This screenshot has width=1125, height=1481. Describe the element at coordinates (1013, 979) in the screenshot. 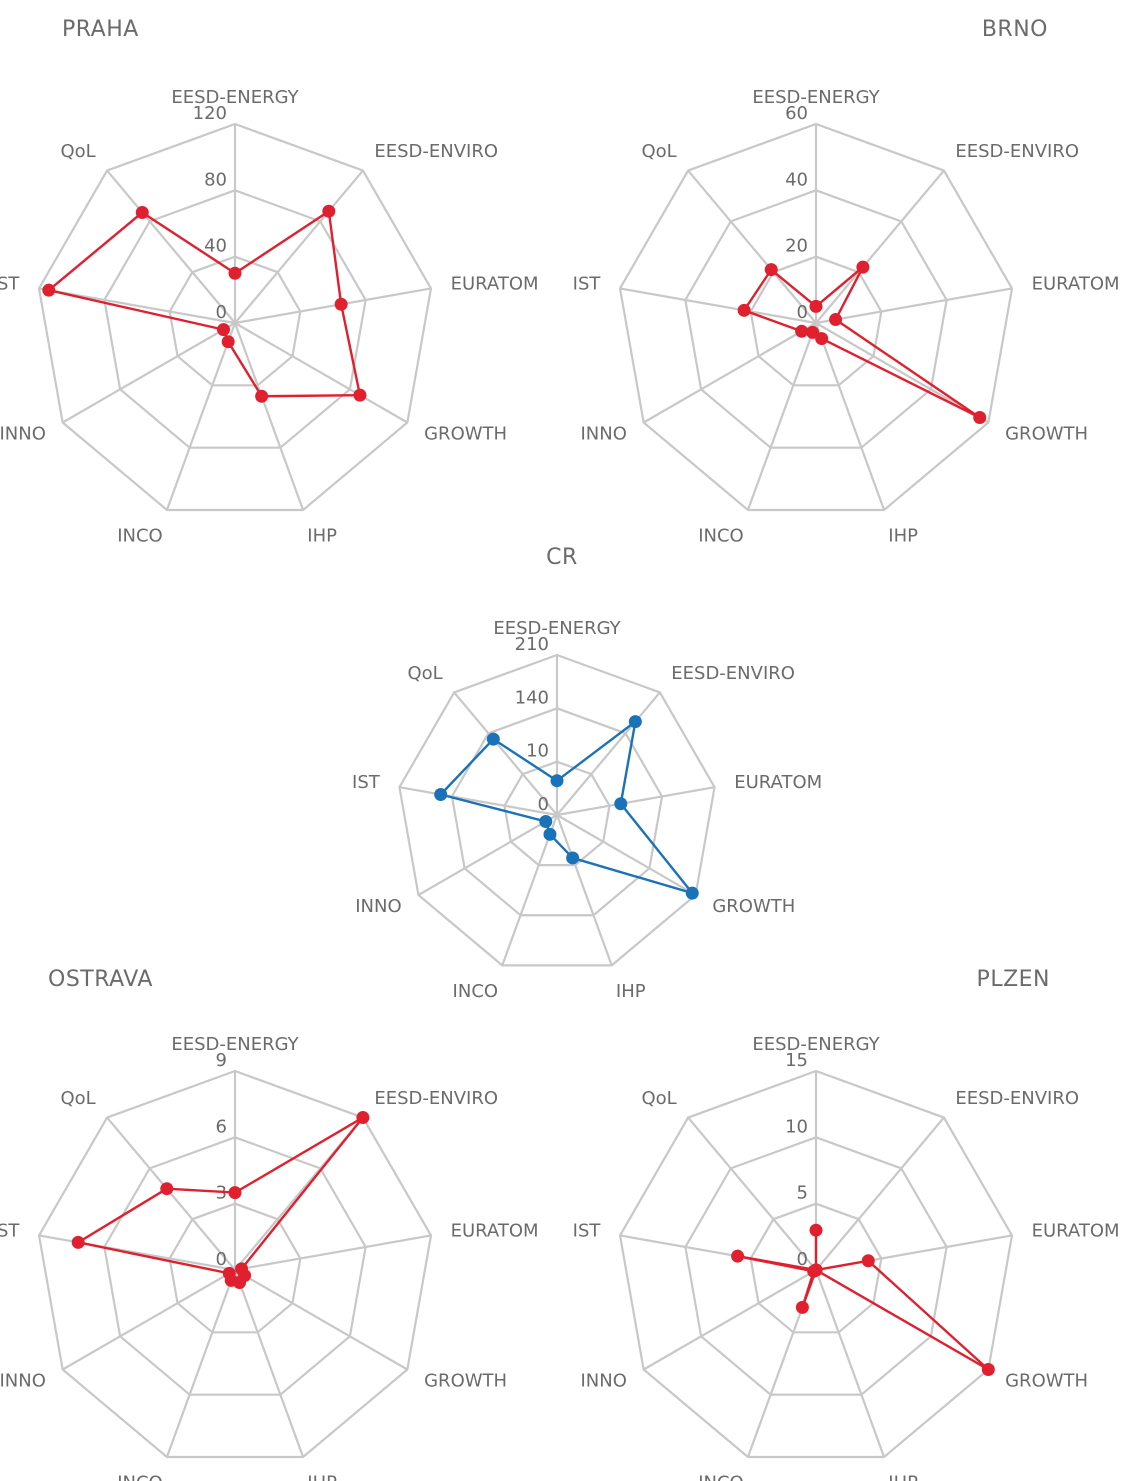

I see `chart-title: PLZEN` at that location.